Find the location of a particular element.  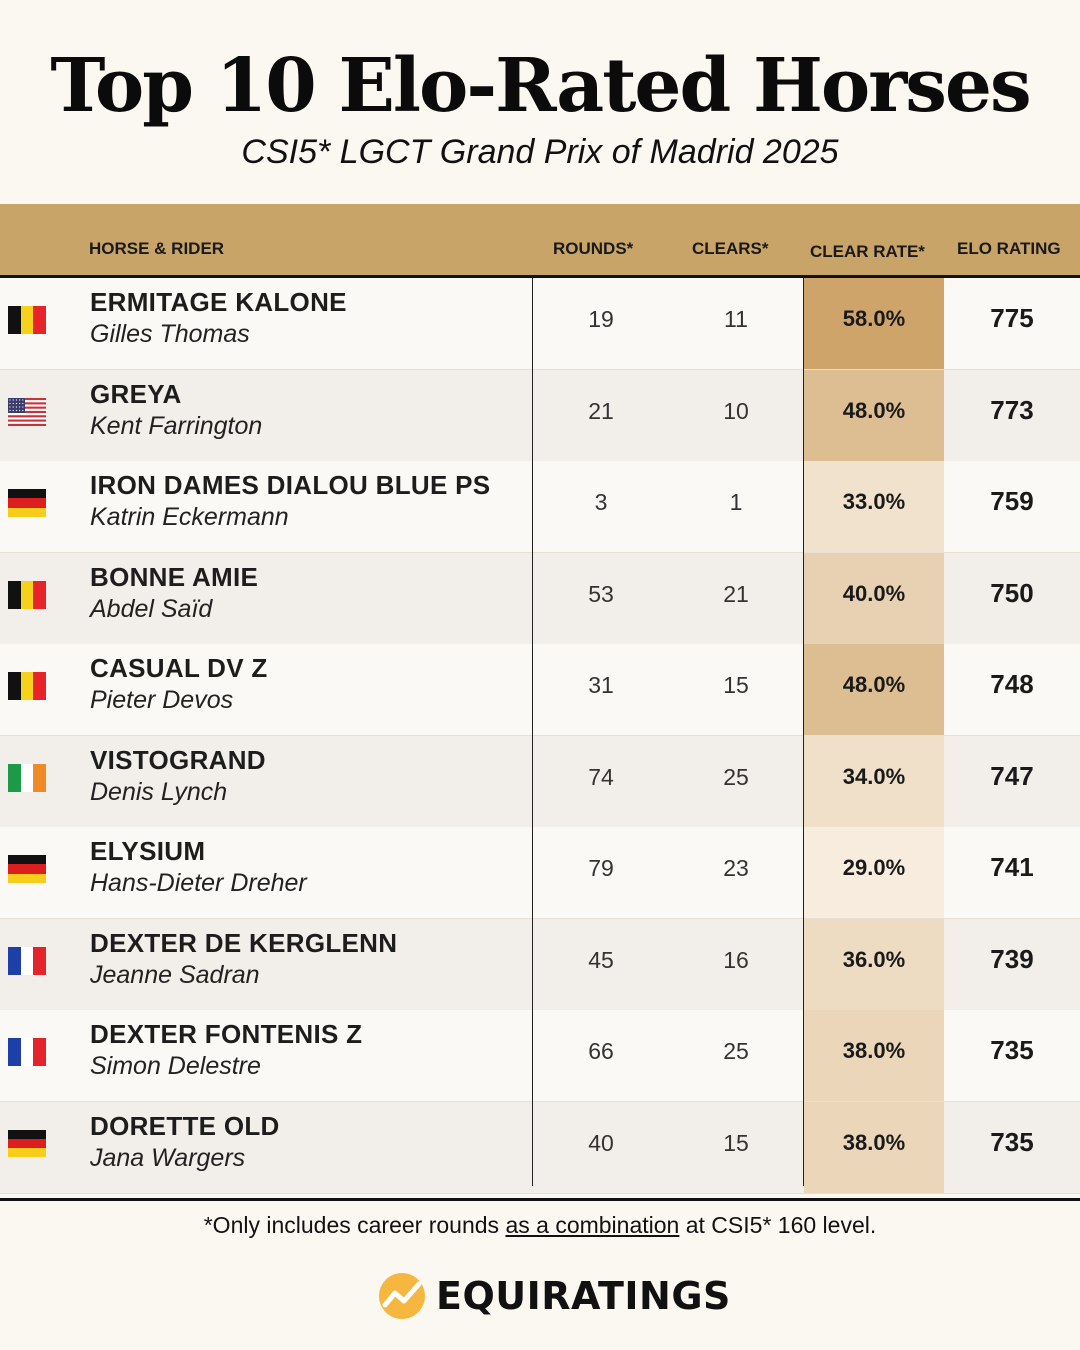

elo-rating-value: 759 is located at coordinates (1012, 501).